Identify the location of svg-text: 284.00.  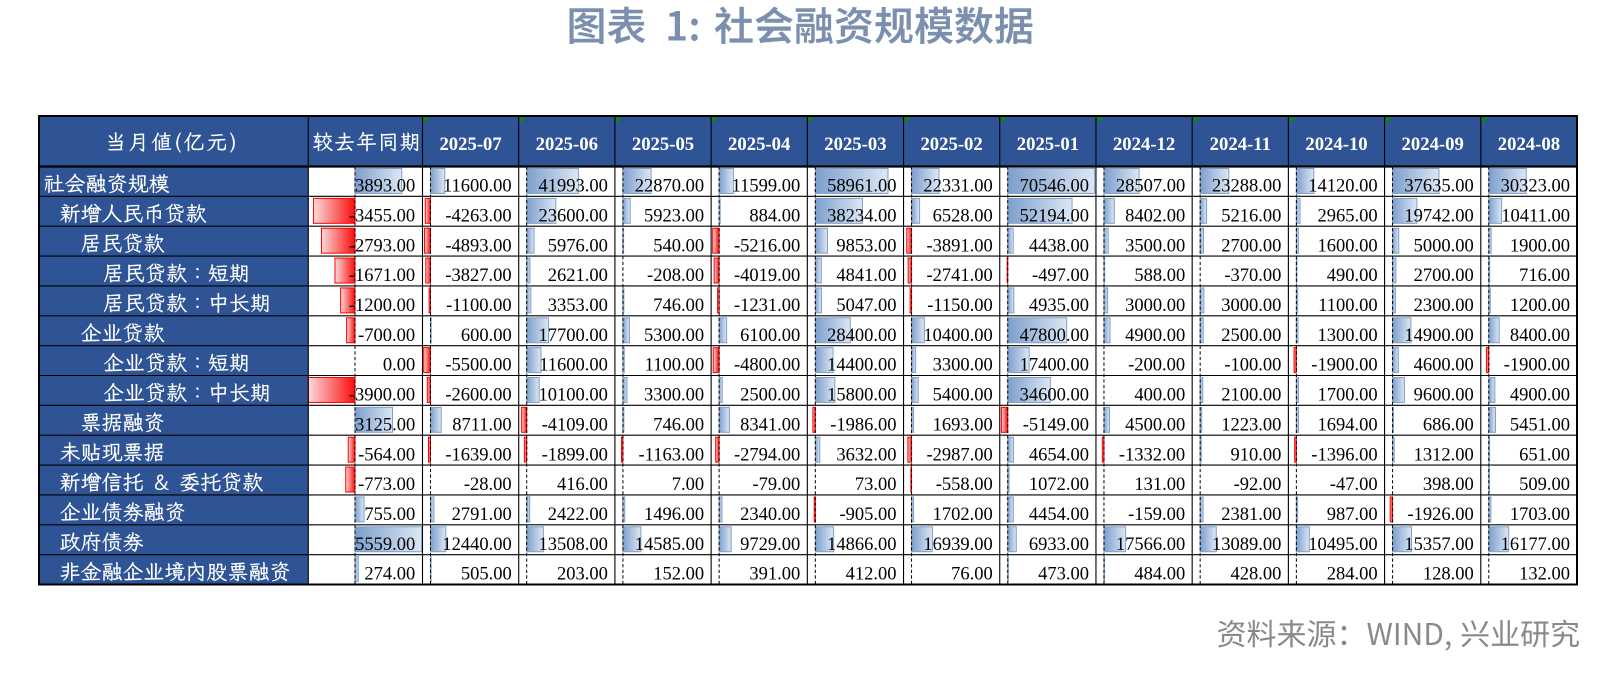
(1352, 575).